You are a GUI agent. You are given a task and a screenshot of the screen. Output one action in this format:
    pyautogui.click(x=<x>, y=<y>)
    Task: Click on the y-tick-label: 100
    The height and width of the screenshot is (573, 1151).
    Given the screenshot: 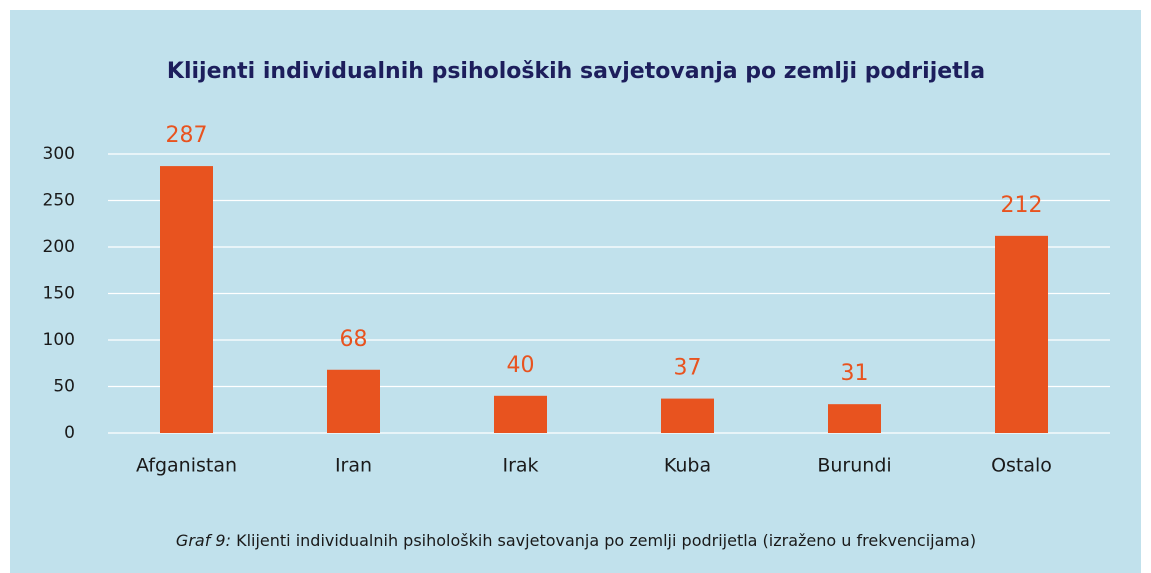 What is the action you would take?
    pyautogui.click(x=59, y=340)
    